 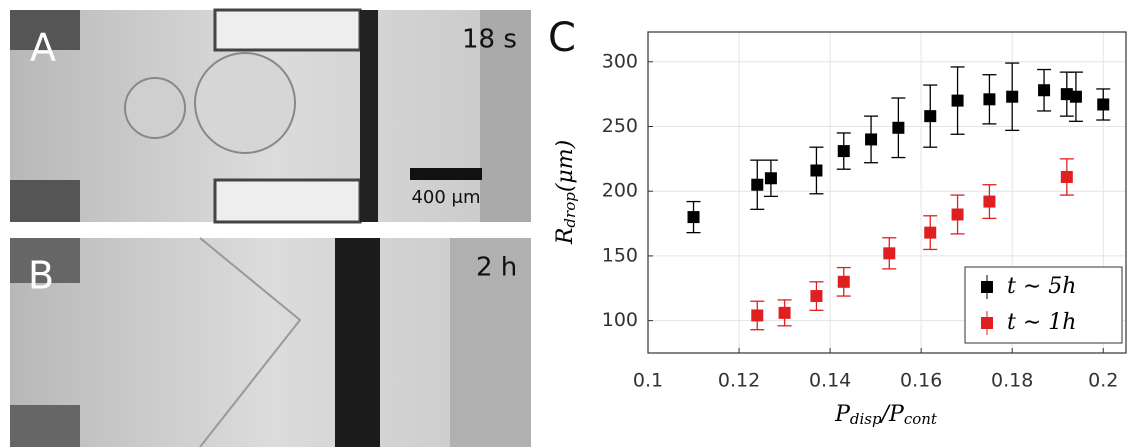 What do you see at coordinates (921, 381) in the screenshot?
I see `x-tick-label: 0.16` at bounding box center [921, 381].